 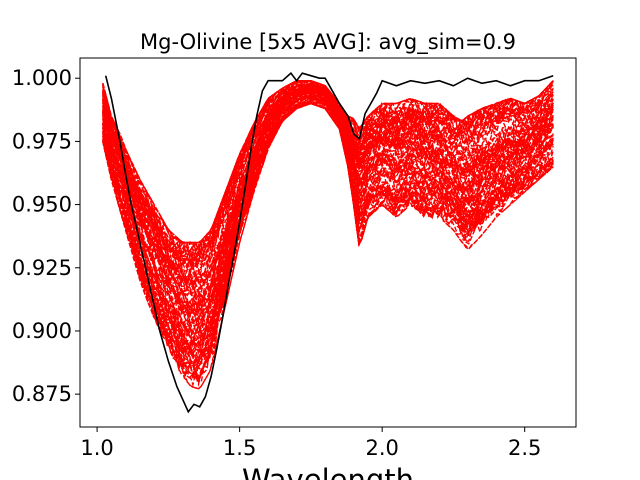 What do you see at coordinates (381, 448) in the screenshot?
I see `x-tick-label: 2.0` at bounding box center [381, 448].